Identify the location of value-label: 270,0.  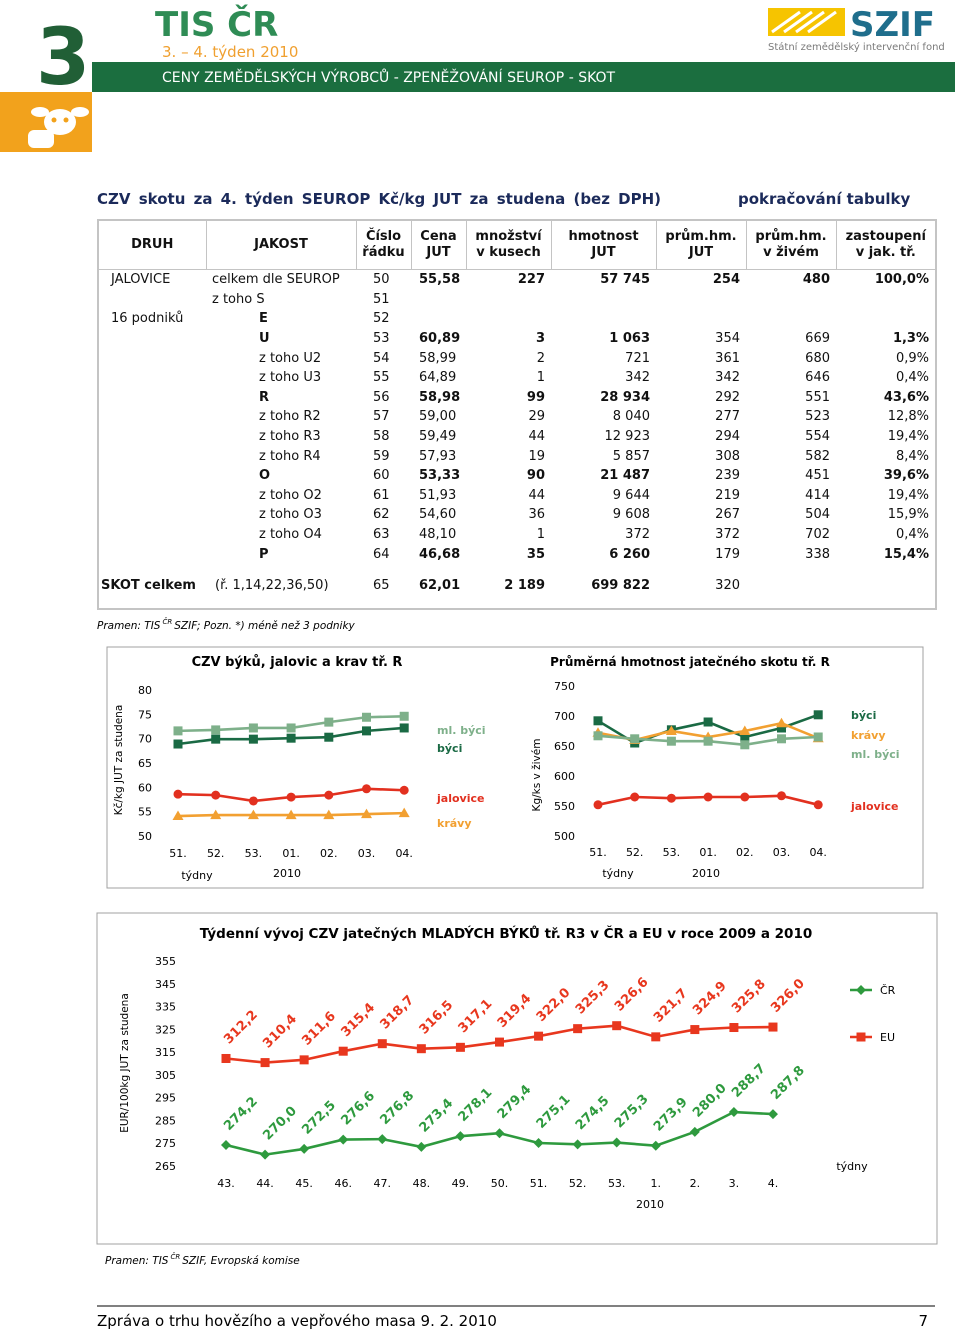
(280, 1124).